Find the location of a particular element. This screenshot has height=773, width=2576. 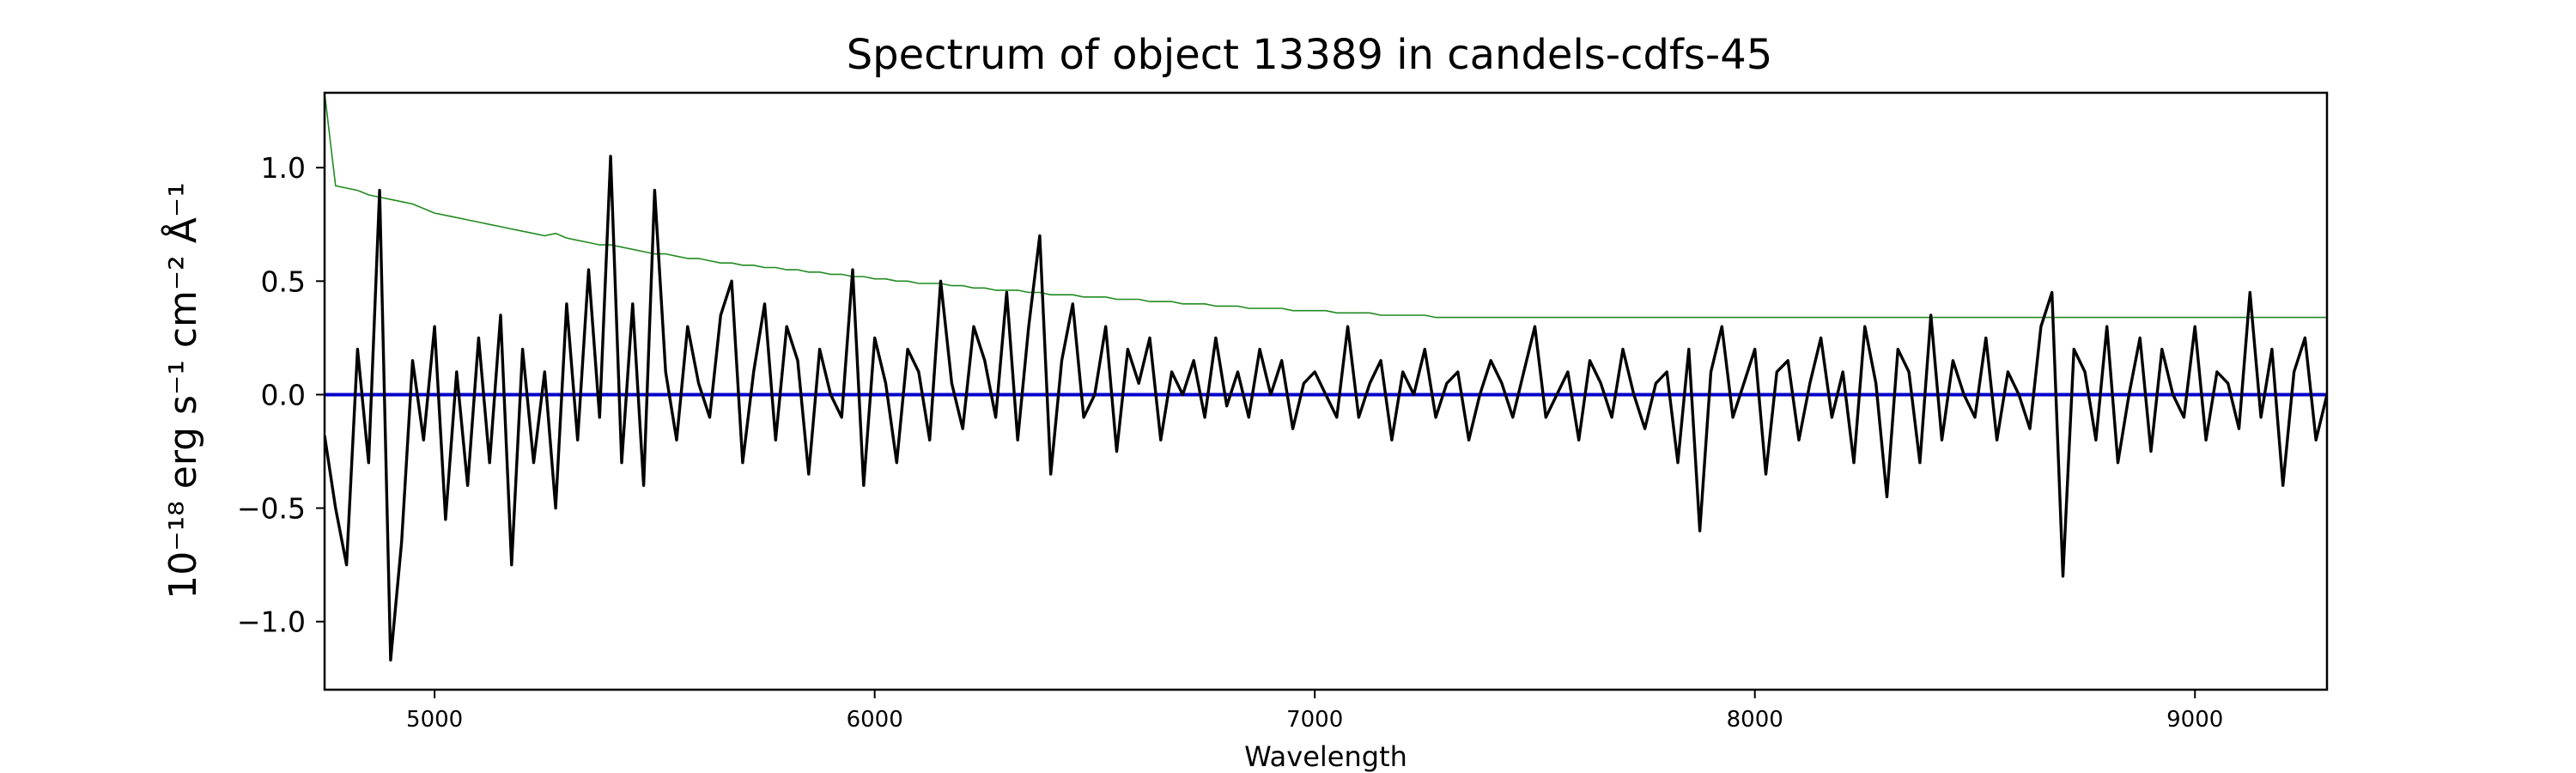

y-tick-label: 0.5 is located at coordinates (283, 281).